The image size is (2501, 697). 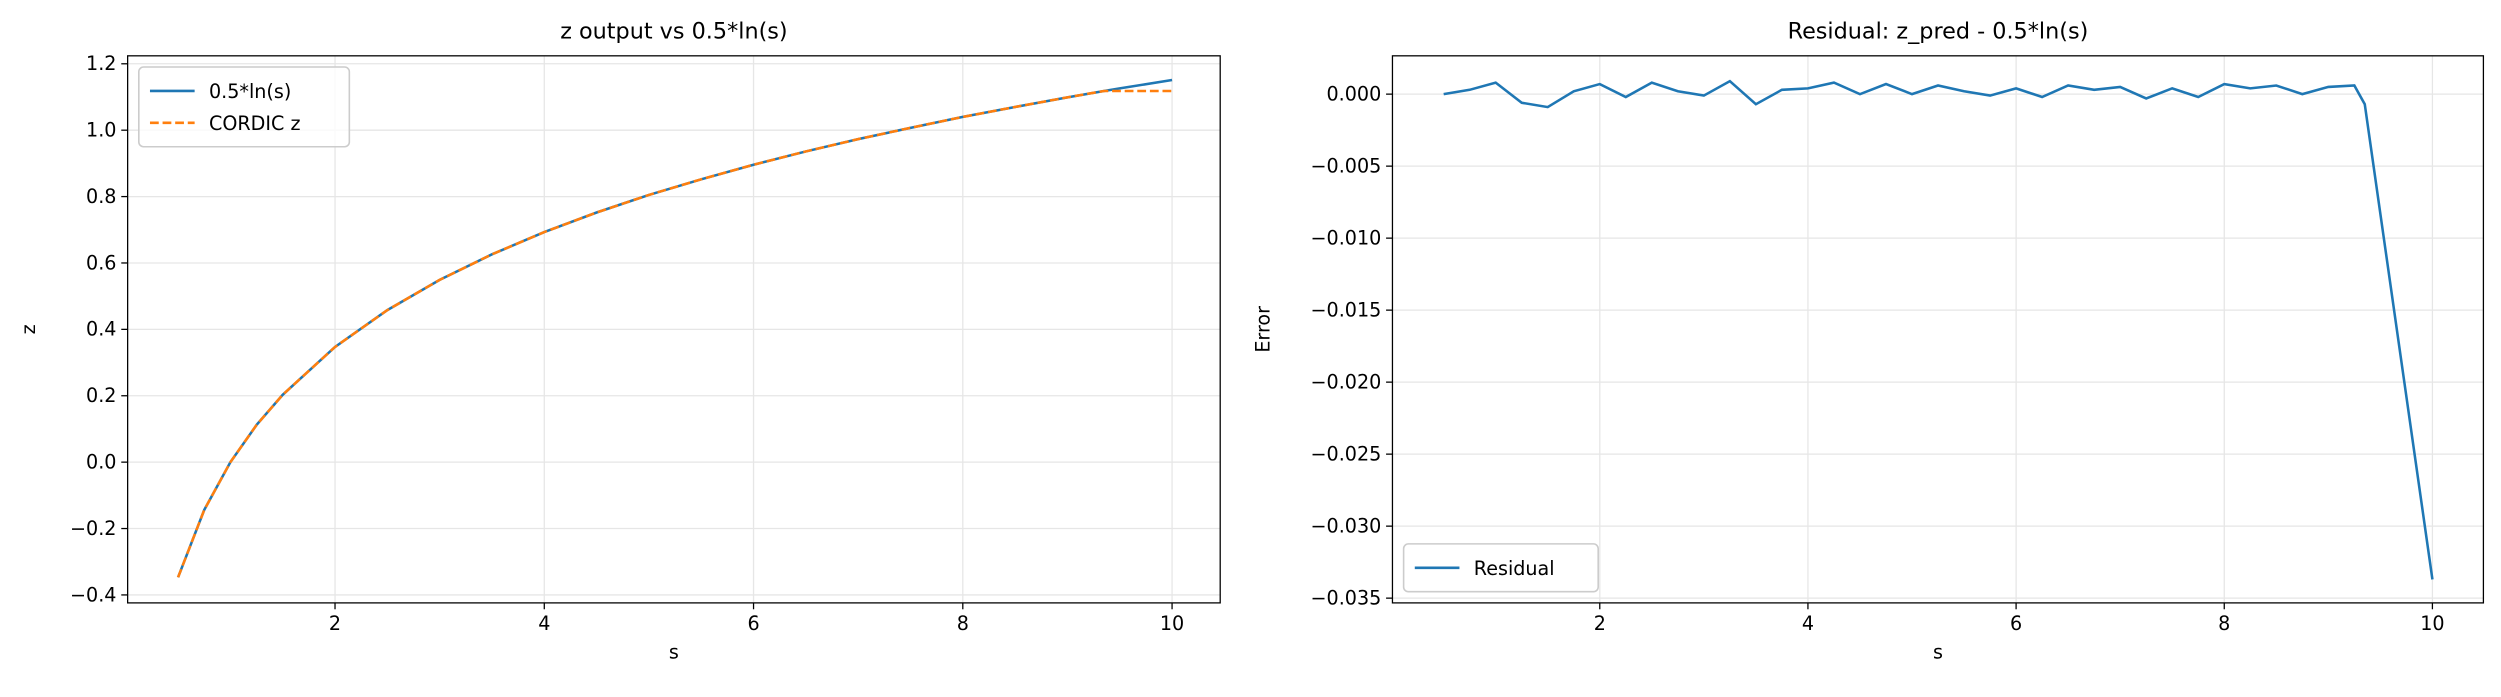 What do you see at coordinates (1346, 310) in the screenshot?
I see `y-tick-label: −0.015` at bounding box center [1346, 310].